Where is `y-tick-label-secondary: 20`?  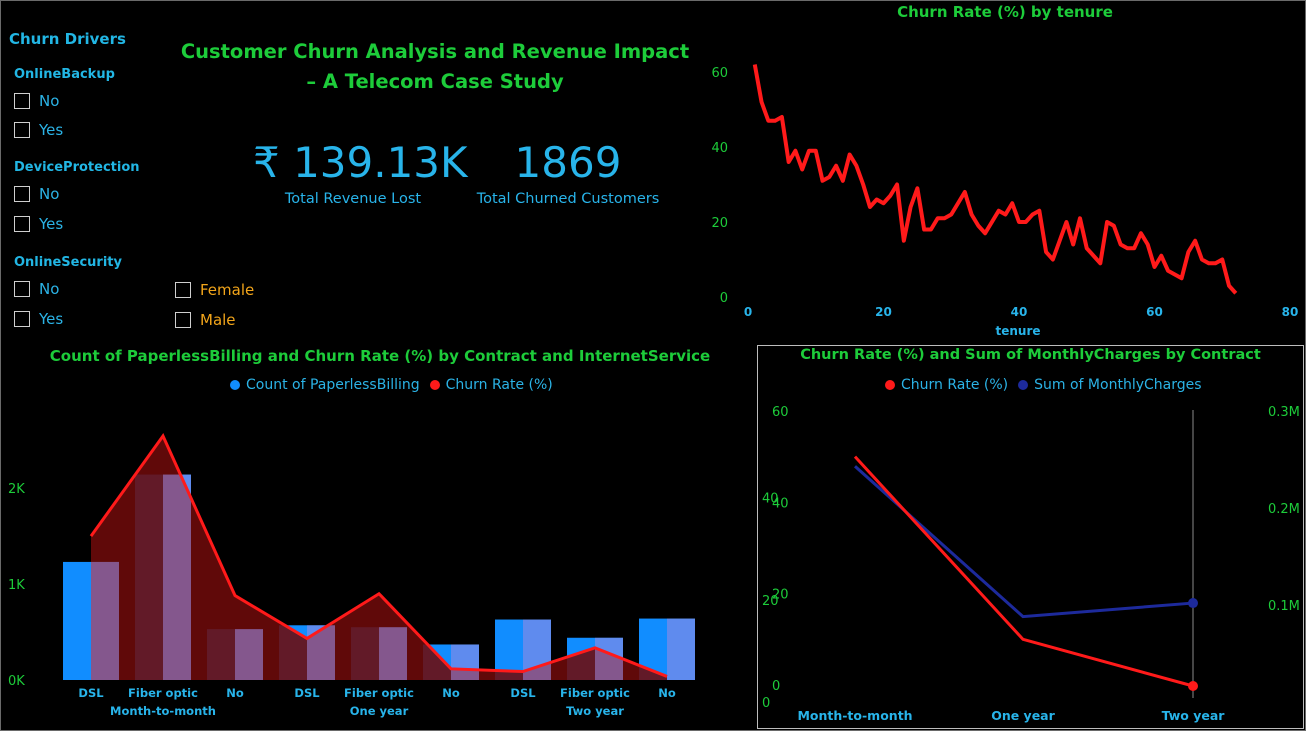
y-tick-label-secondary: 20 is located at coordinates (770, 601).